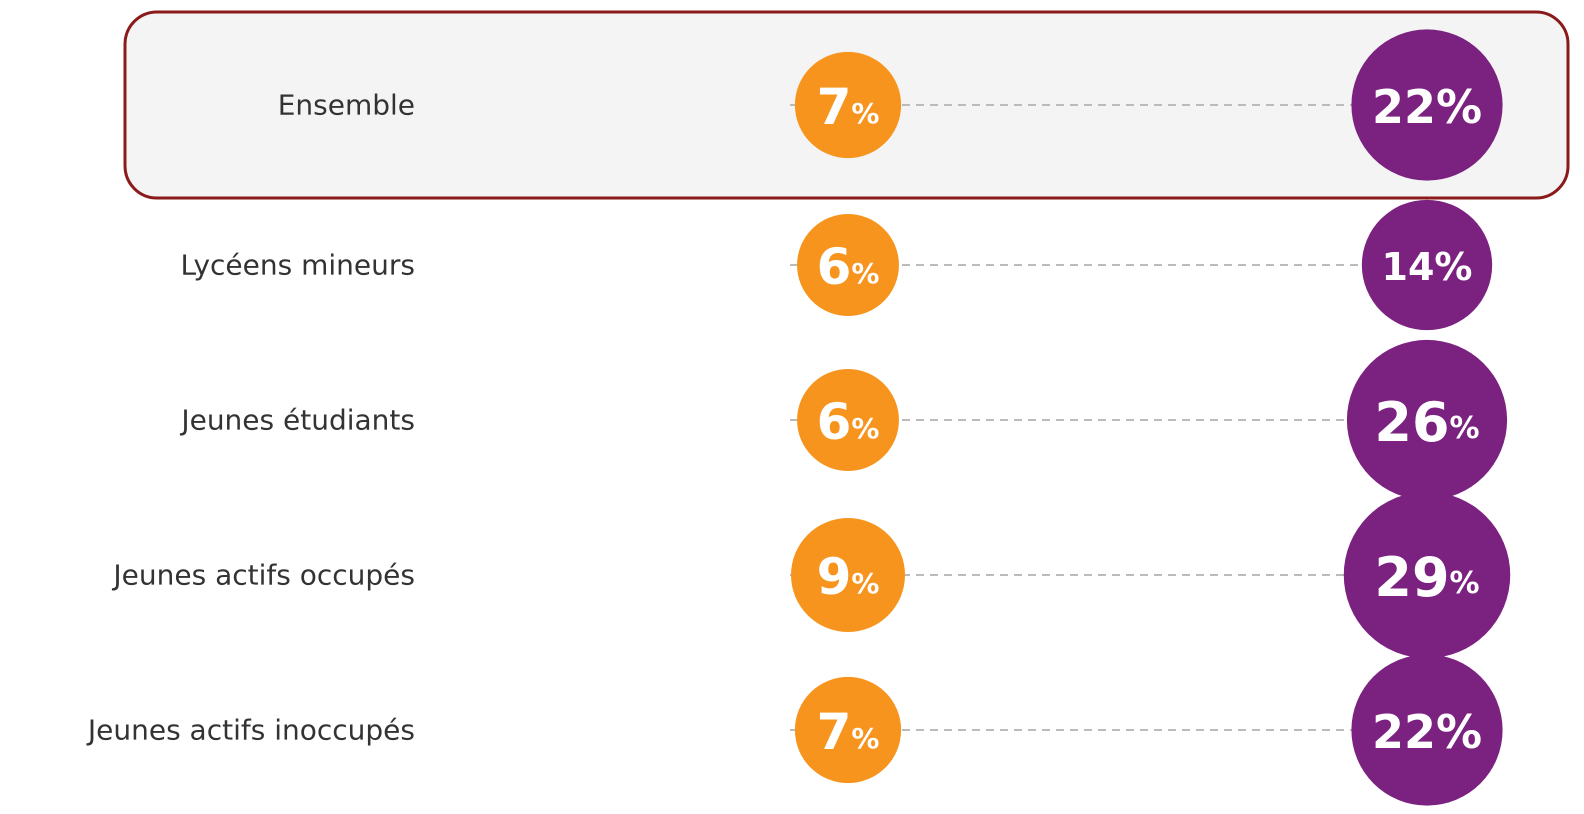 The image size is (1584, 814). I want to click on value-label: 29%, so click(1426, 577).